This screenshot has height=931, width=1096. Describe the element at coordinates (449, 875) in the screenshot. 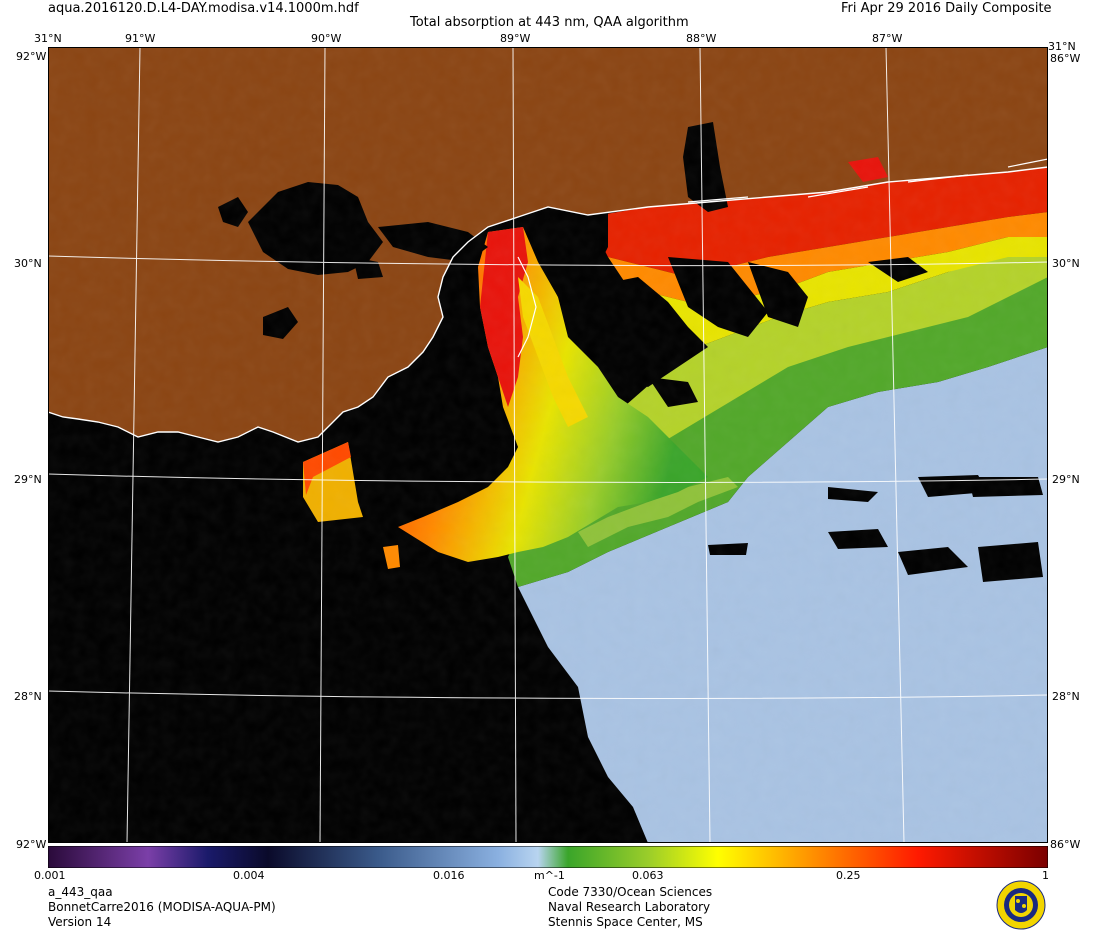

I see `colorbar-tick-0.016: 0.016` at that location.